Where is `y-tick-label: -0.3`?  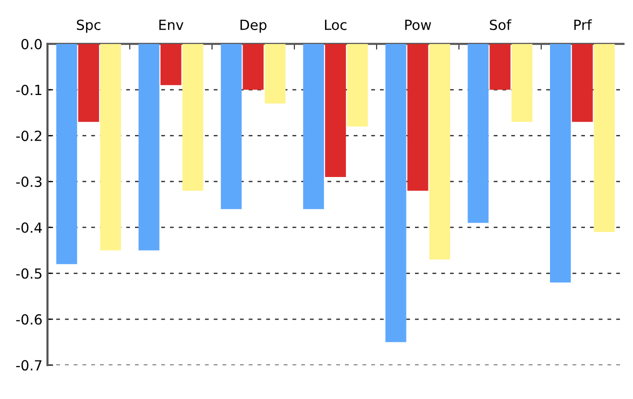
y-tick-label: -0.3 is located at coordinates (29, 182).